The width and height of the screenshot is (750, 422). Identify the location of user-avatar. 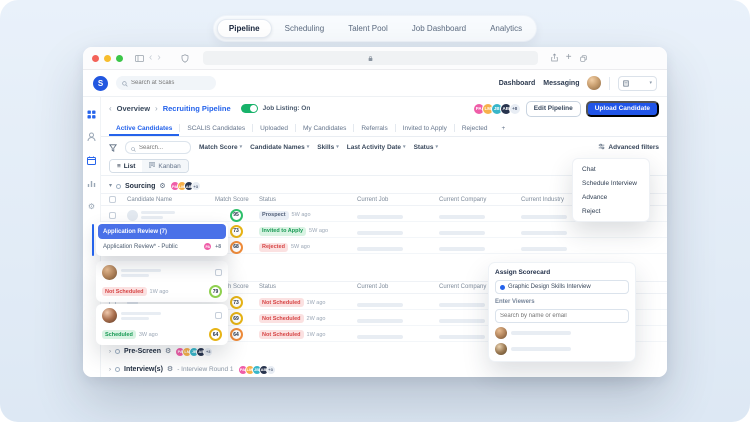
(594, 83).